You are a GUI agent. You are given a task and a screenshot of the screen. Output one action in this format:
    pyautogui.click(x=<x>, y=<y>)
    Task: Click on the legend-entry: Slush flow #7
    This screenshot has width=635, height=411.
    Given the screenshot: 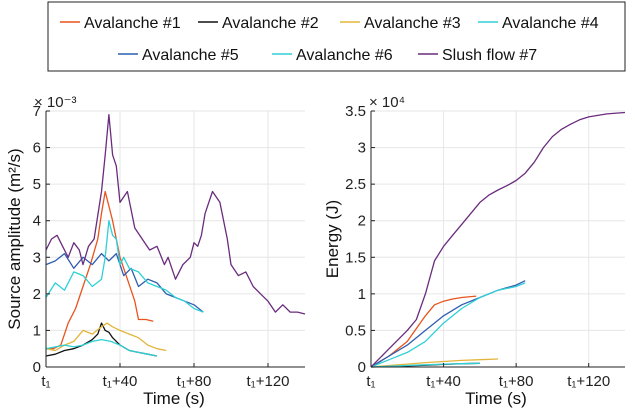 What is the action you would take?
    pyautogui.click(x=489, y=55)
    